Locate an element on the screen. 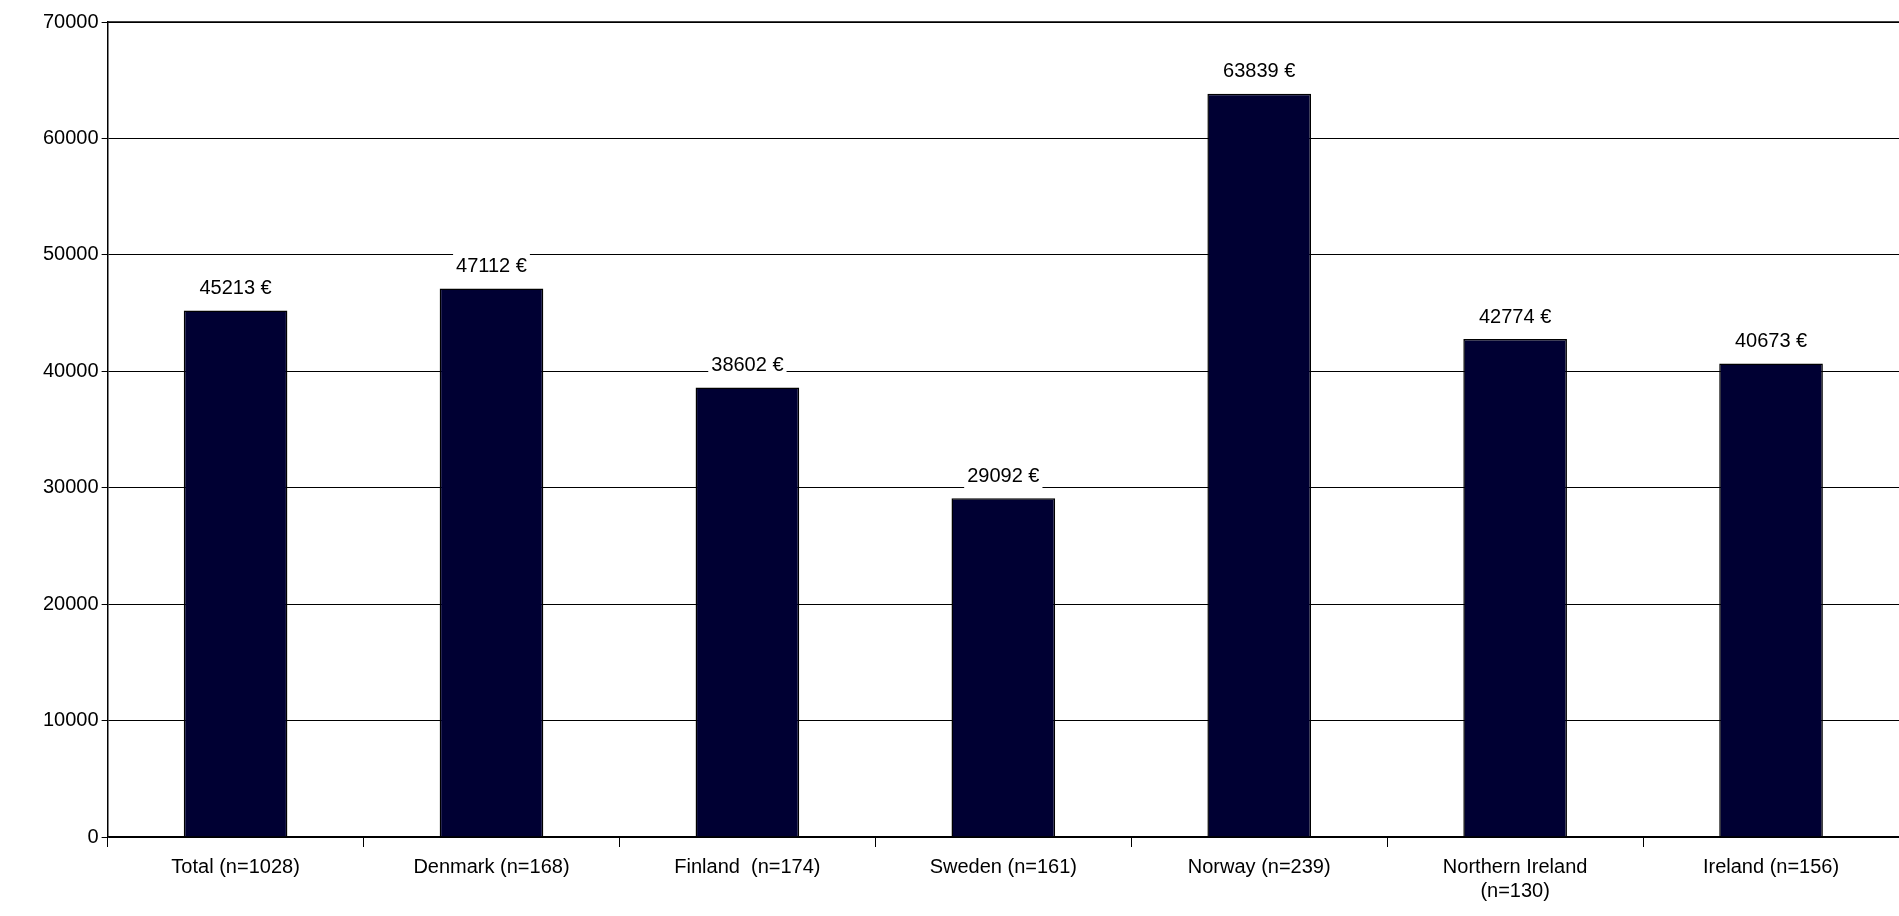  x-tick-label: Sweden (n=161) is located at coordinates (1003, 865).